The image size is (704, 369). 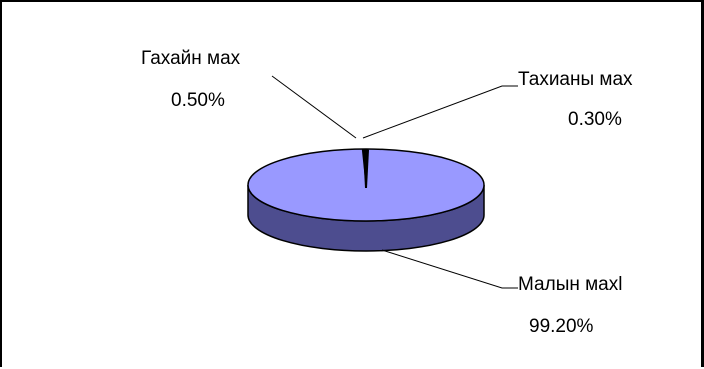 What do you see at coordinates (198, 100) in the screenshot?
I see `slice-value-pork: 0.50%` at bounding box center [198, 100].